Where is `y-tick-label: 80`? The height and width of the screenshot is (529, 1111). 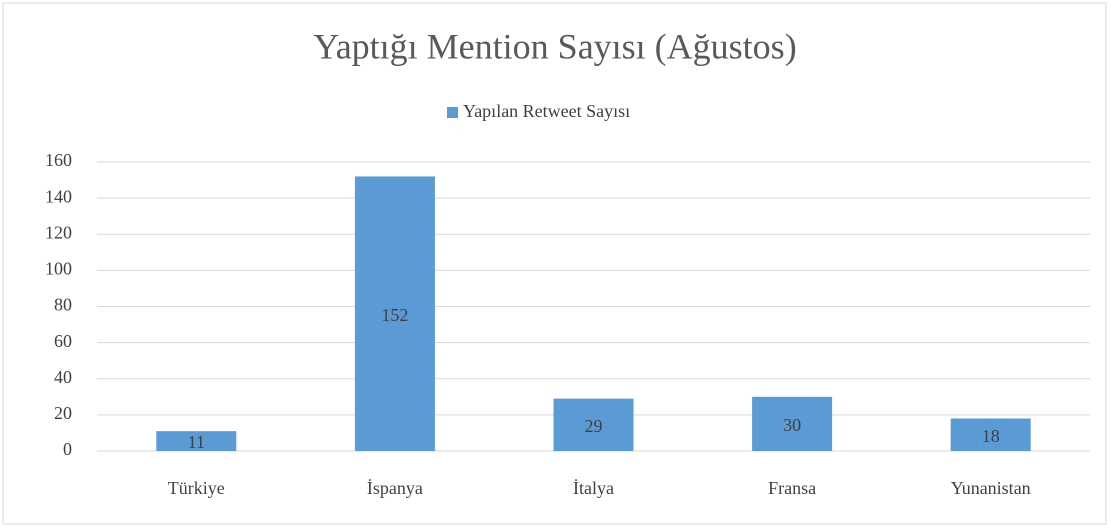
y-tick-label: 80 is located at coordinates (63, 305).